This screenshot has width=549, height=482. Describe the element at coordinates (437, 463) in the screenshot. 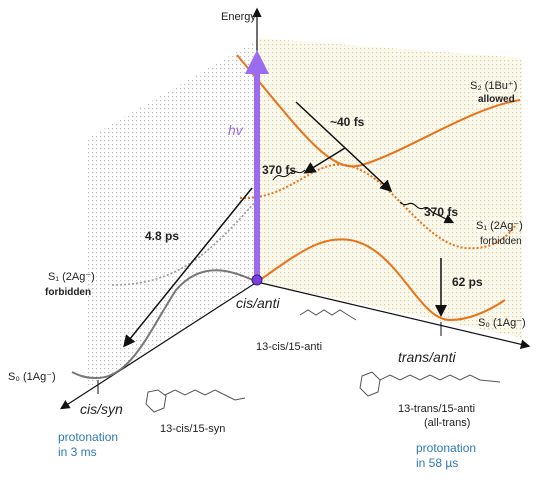

I see `protonation: in 58 µs` at that location.